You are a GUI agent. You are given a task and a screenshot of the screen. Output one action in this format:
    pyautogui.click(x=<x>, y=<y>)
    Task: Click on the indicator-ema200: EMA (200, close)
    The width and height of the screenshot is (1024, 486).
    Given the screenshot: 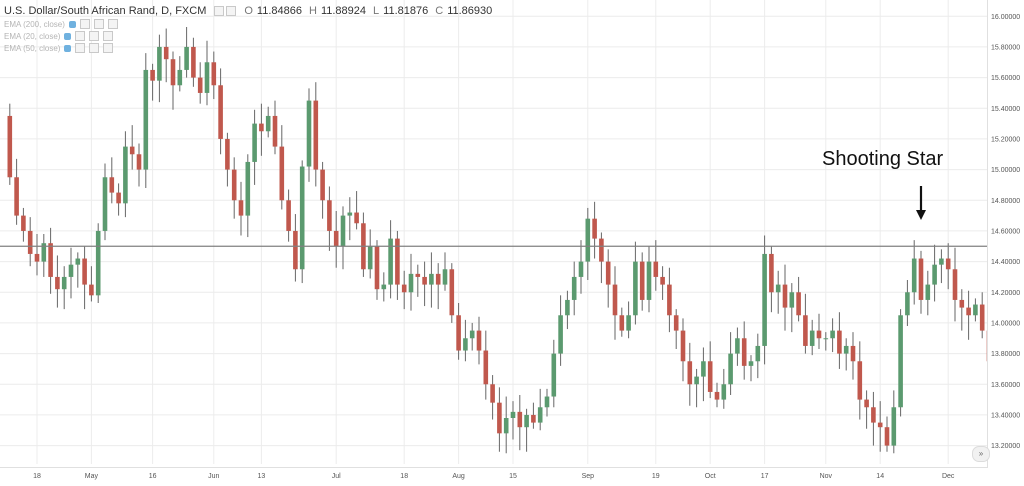 What is the action you would take?
    pyautogui.click(x=249, y=24)
    